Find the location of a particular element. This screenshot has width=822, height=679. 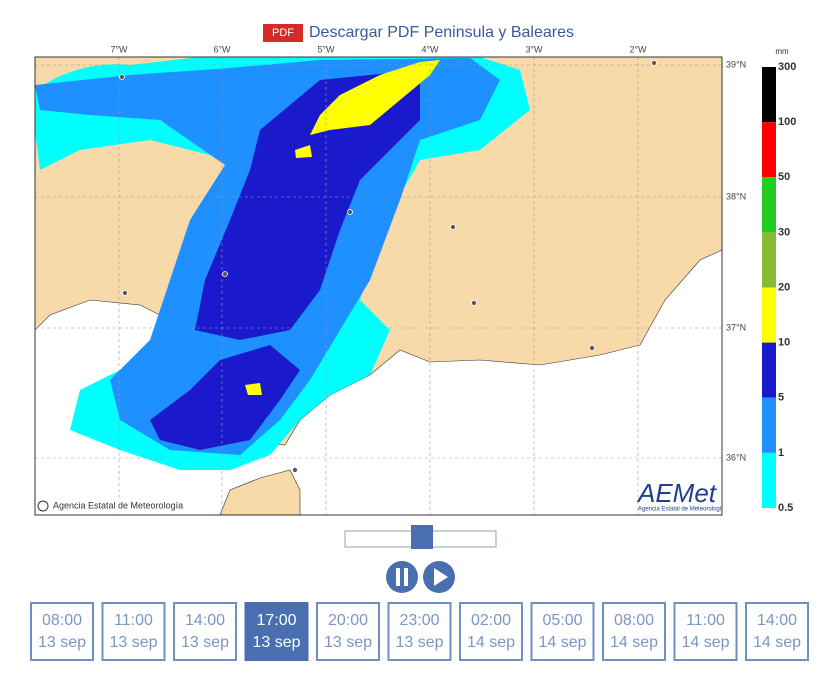

legend-label: 0.5 is located at coordinates (785, 508).